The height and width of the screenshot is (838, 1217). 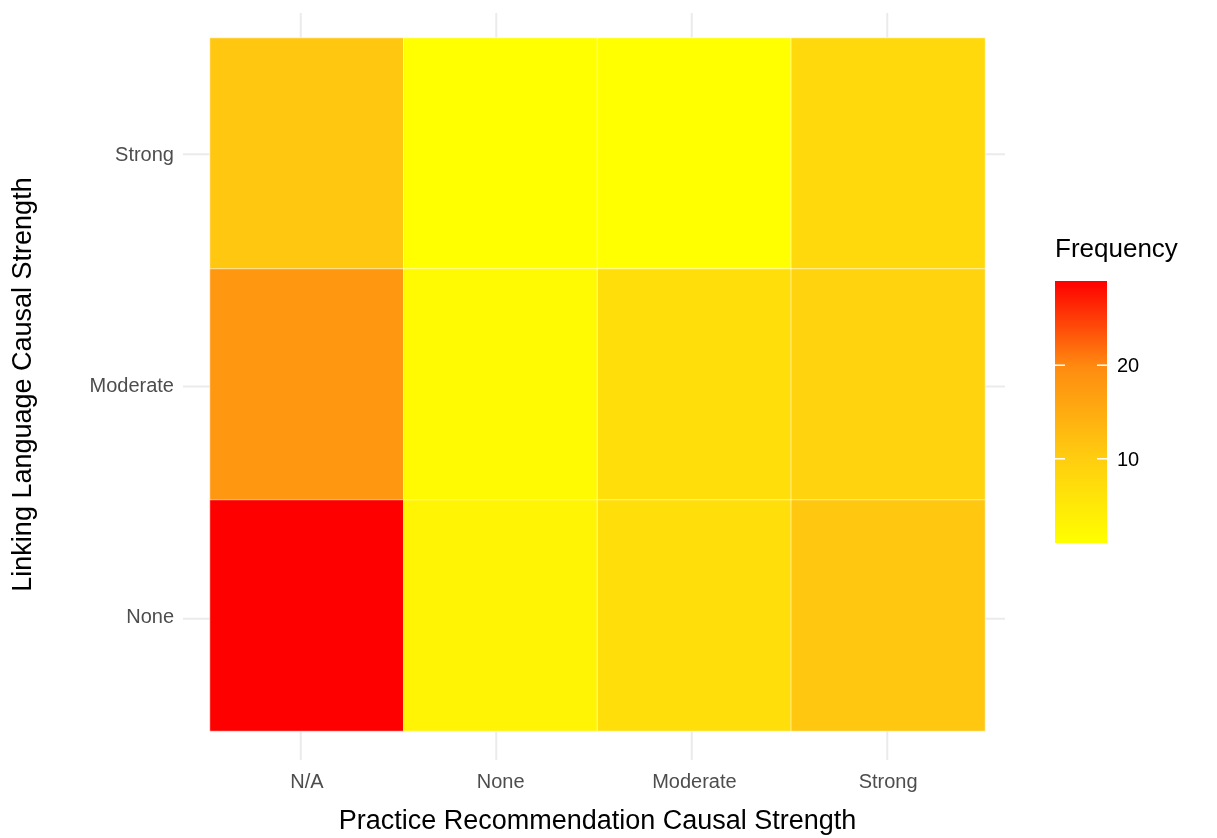 I want to click on x-tick-label: None, so click(x=500, y=781).